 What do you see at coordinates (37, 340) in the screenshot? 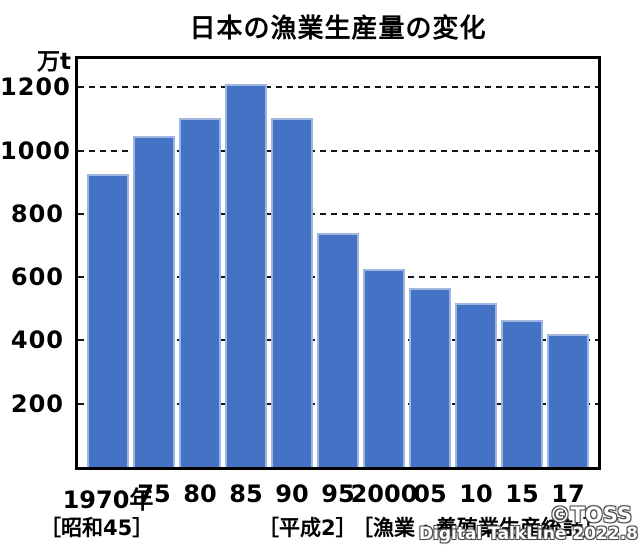
I see `y-tick-label-400: 400` at bounding box center [37, 340].